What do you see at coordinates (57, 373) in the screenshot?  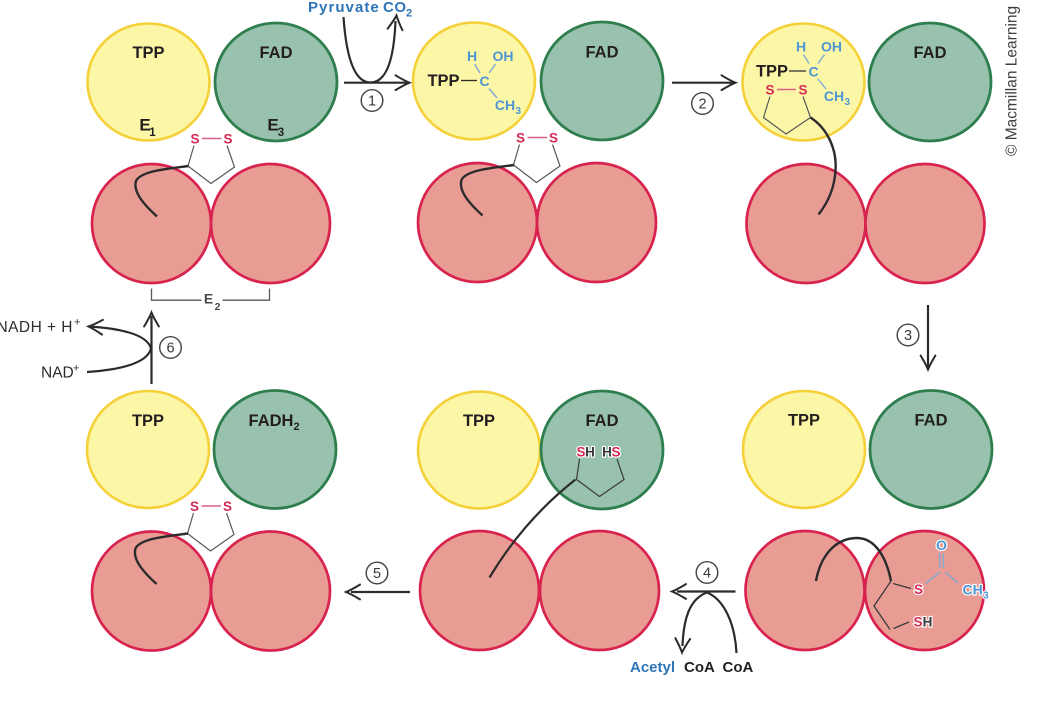 I see `svg-text: NAD` at bounding box center [57, 373].